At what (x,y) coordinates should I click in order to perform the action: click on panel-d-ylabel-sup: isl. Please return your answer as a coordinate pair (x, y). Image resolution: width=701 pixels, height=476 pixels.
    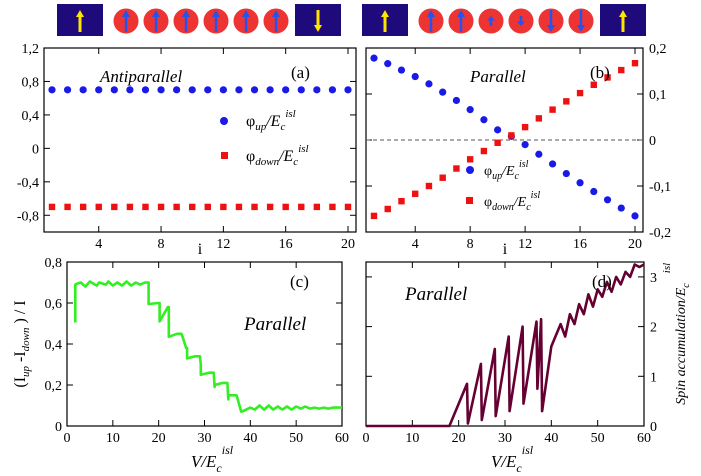
    Looking at the image, I should click on (667, 268).